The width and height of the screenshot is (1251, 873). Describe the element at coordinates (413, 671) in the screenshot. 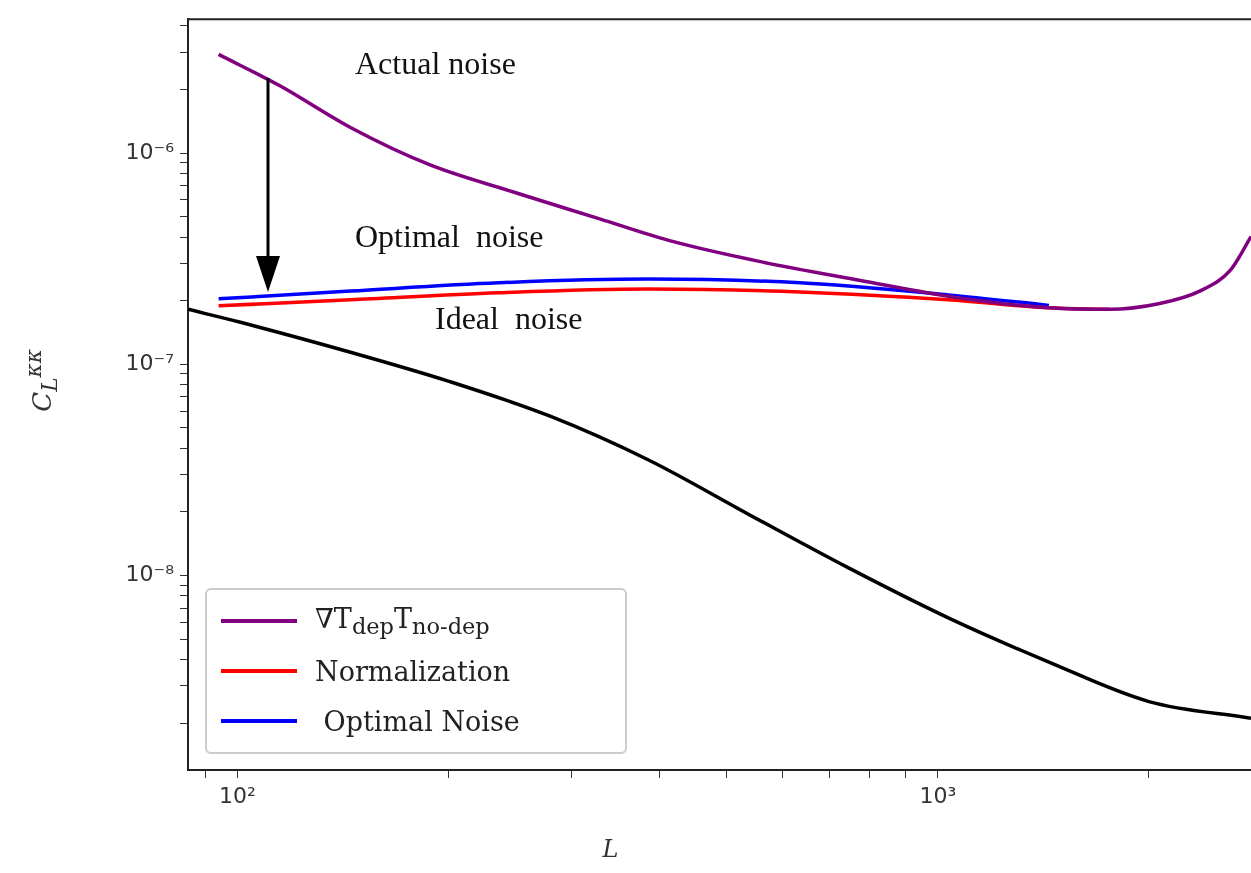

I see `legend-label: Normalization` at that location.